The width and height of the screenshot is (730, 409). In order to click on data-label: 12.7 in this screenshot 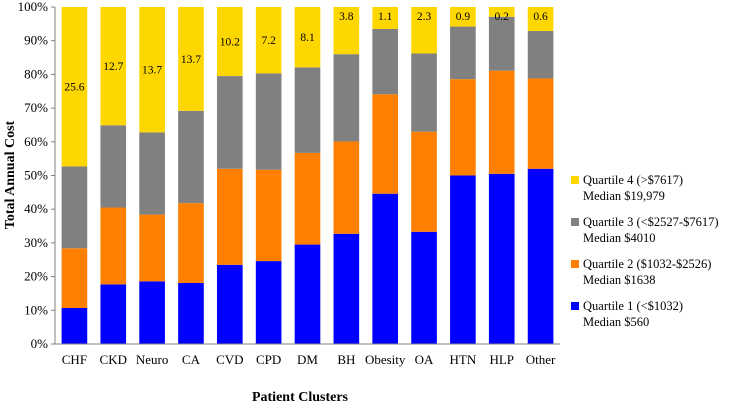, I will do `click(113, 67)`.